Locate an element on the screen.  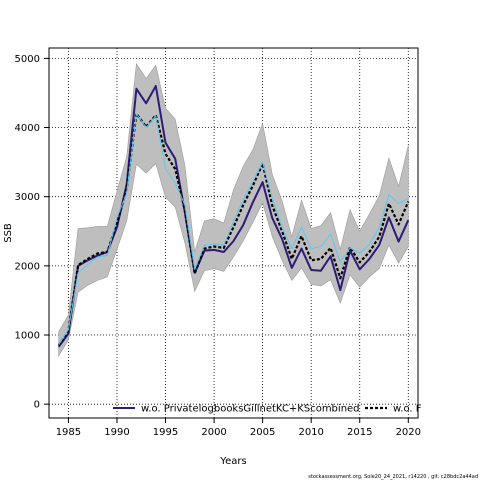
y-tick-label: 3000 is located at coordinates (27, 197).